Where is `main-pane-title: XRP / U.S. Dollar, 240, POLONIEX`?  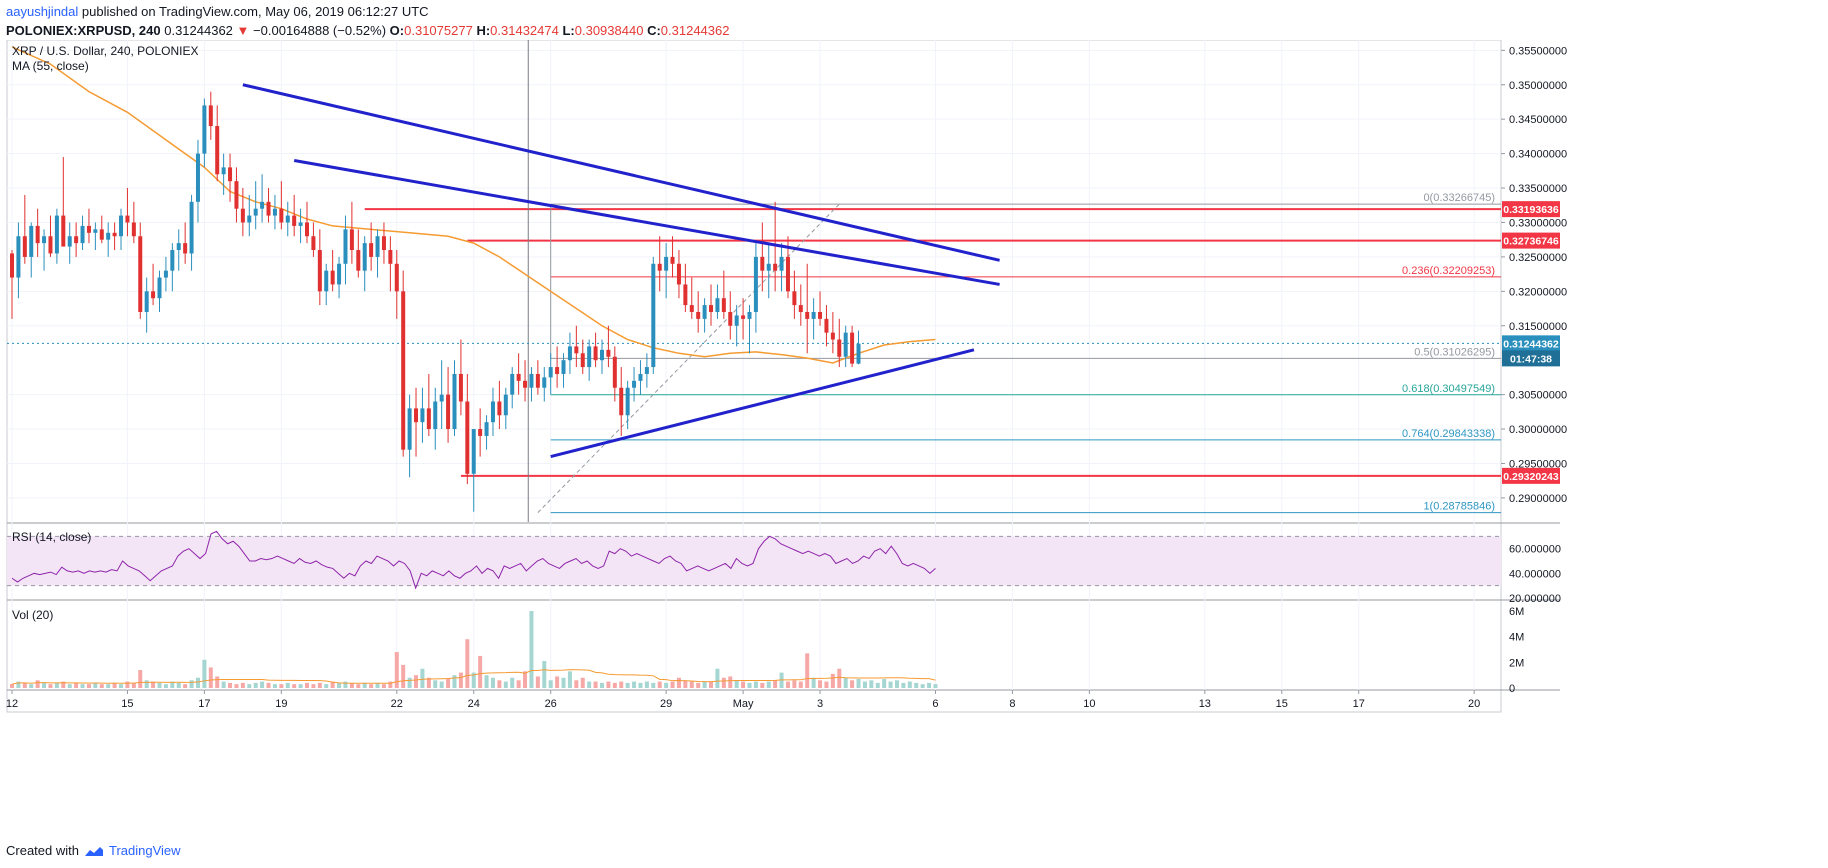
main-pane-title: XRP / U.S. Dollar, 240, POLONIEX is located at coordinates (105, 51).